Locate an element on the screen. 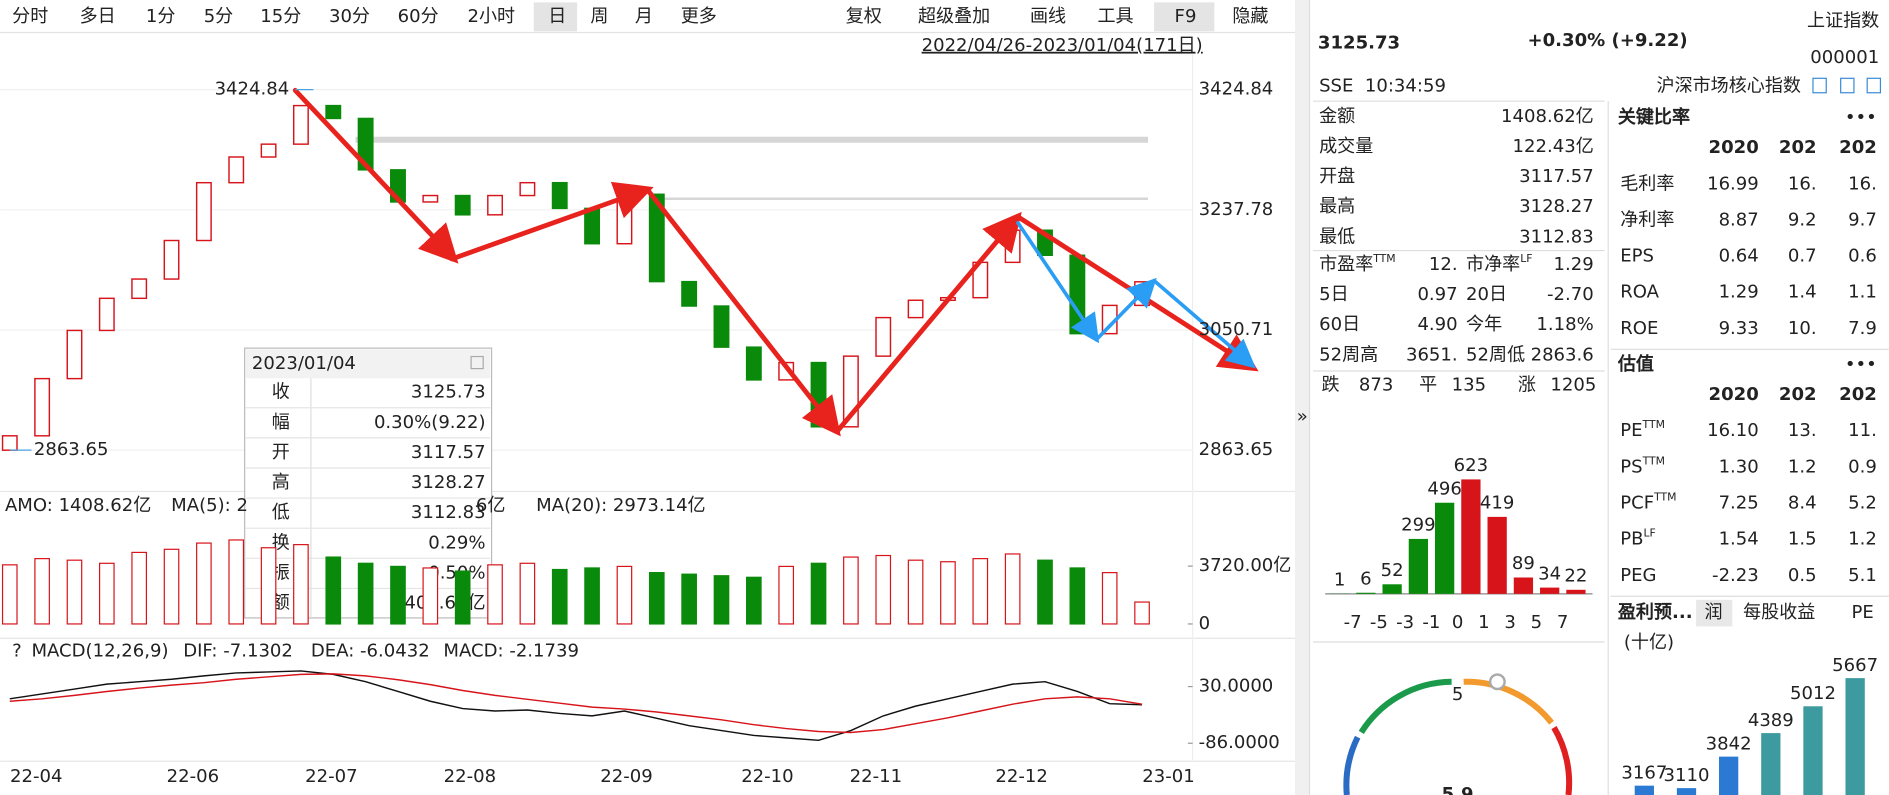 This screenshot has height=795, width=1889. period-tab: 30分 is located at coordinates (349, 16).